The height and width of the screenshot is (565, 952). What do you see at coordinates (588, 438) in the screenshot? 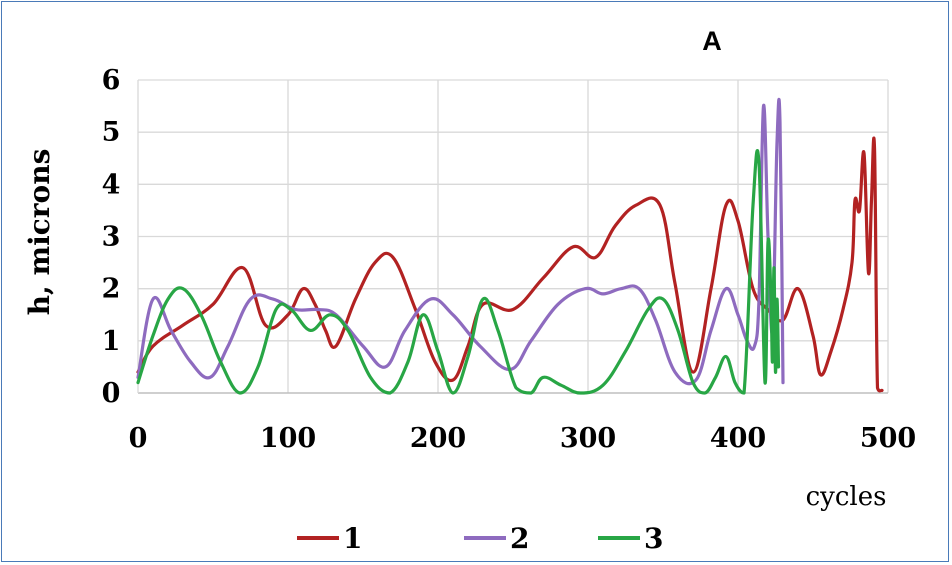
I see `x-tick-label: 300` at bounding box center [588, 438].